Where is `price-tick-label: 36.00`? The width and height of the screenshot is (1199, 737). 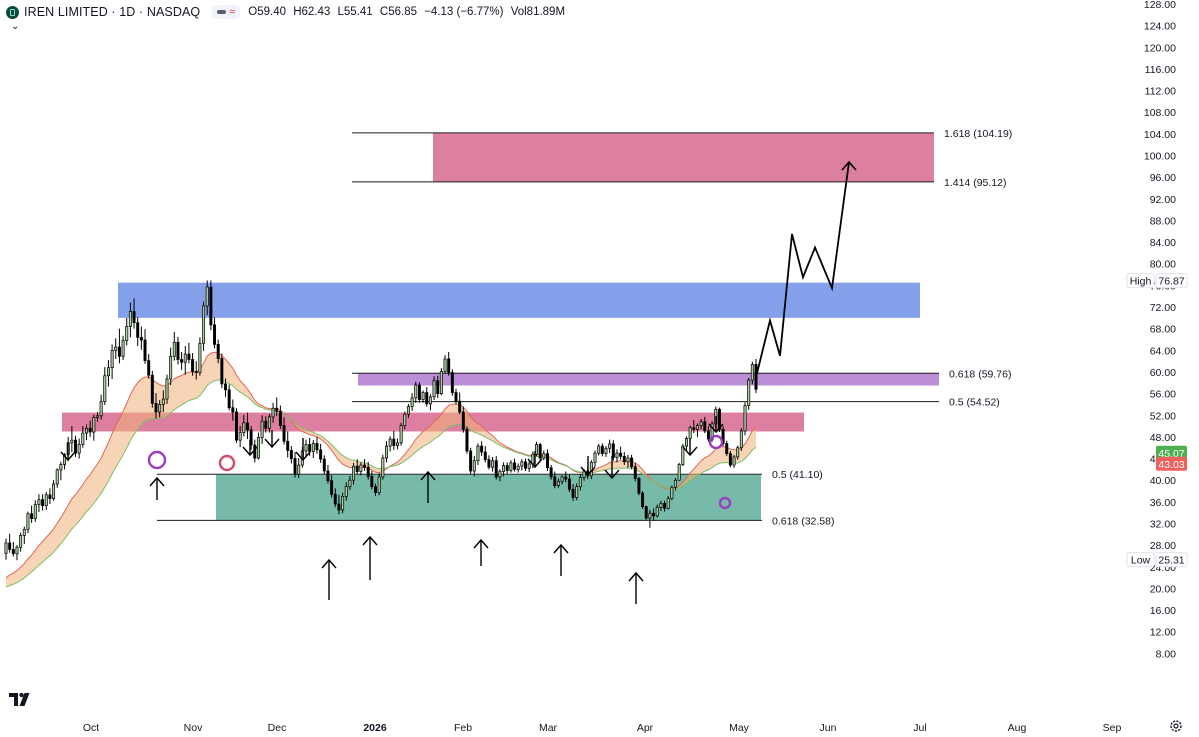 price-tick-label: 36.00 is located at coordinates (1163, 503).